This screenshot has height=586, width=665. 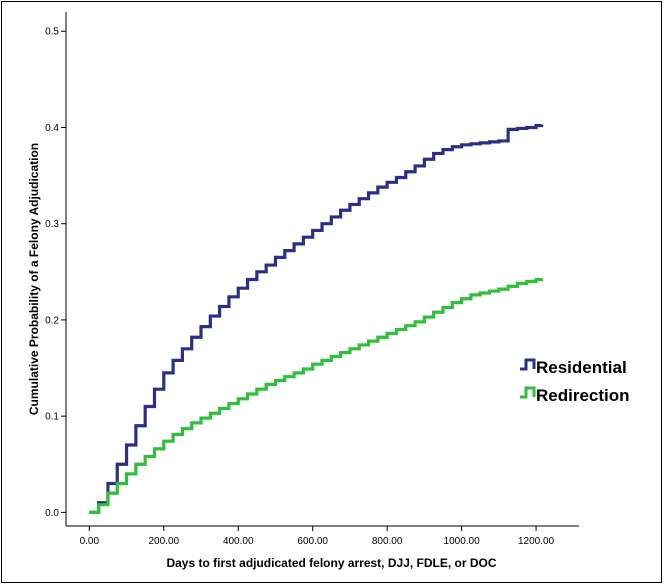 What do you see at coordinates (387, 541) in the screenshot?
I see `x-tick-label: 800.00` at bounding box center [387, 541].